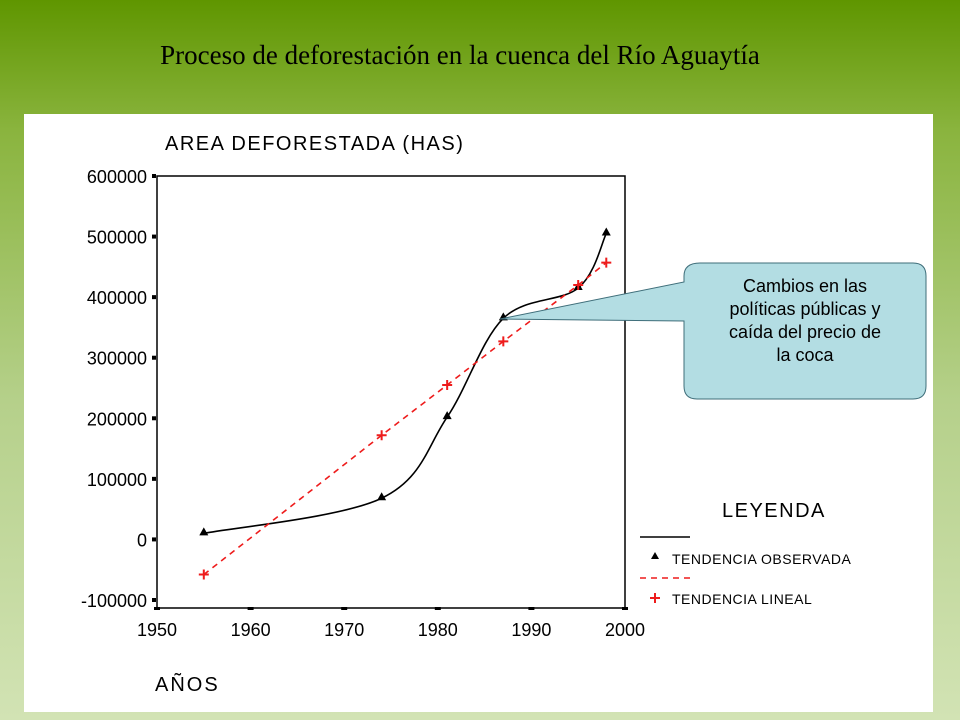  I want to click on legend-title: LEYENDA, so click(774, 511).